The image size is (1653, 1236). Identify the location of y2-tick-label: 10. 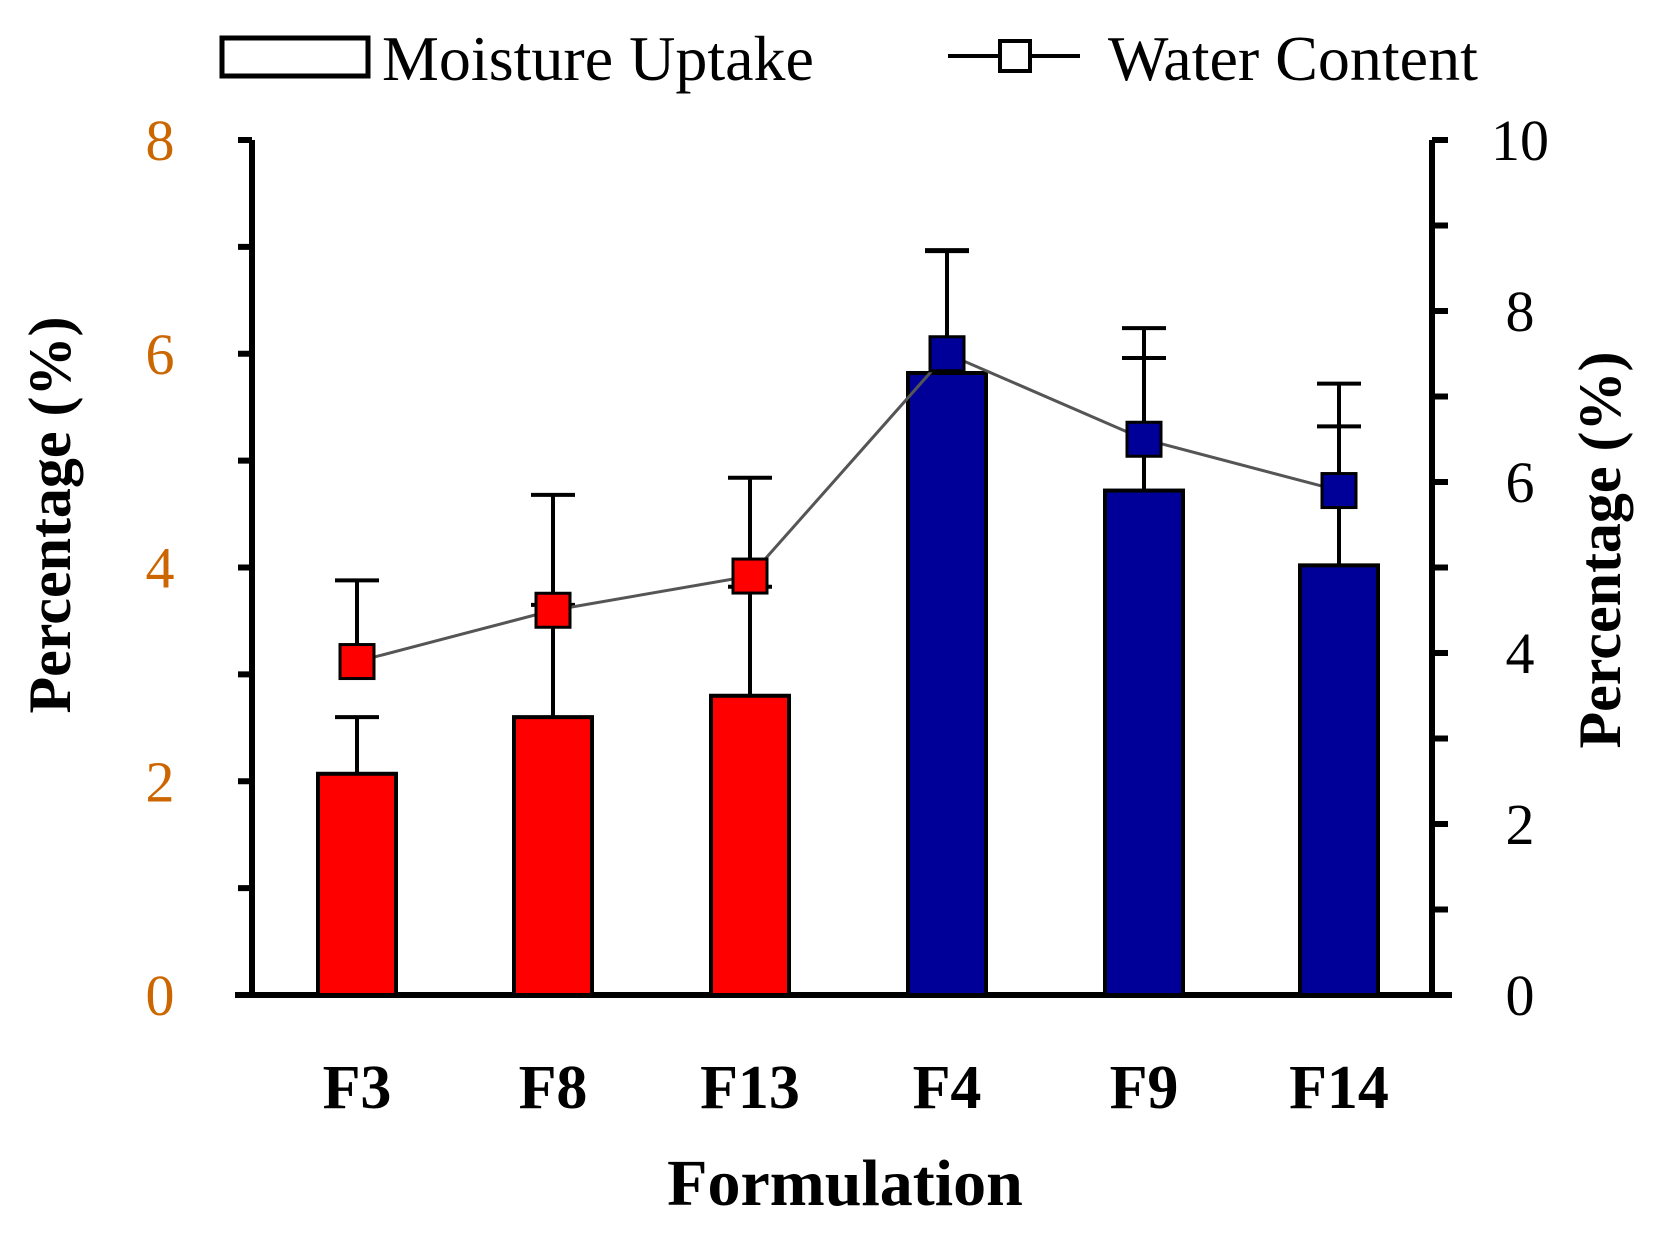
(1520, 140).